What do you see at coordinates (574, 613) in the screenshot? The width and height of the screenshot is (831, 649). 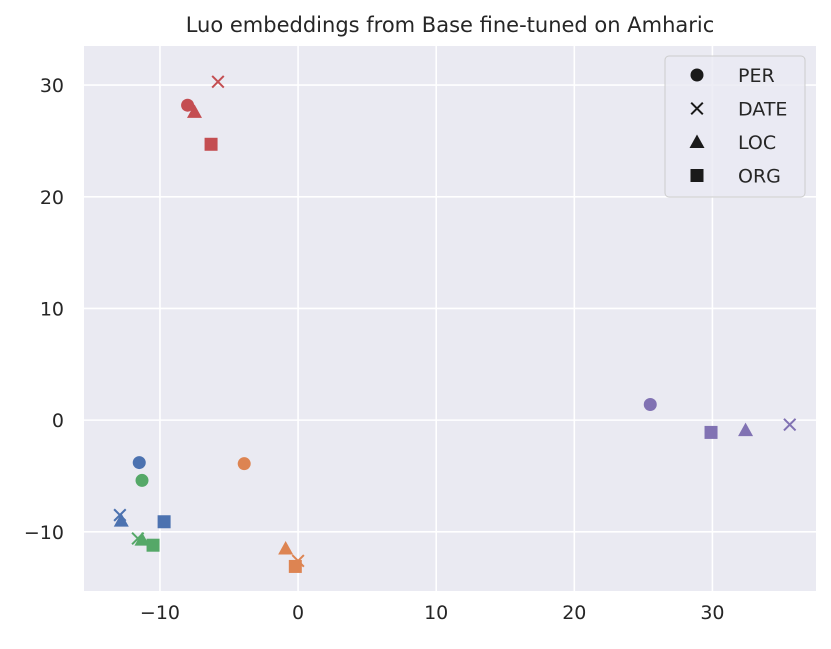 I see `x-tick-label: 20` at bounding box center [574, 613].